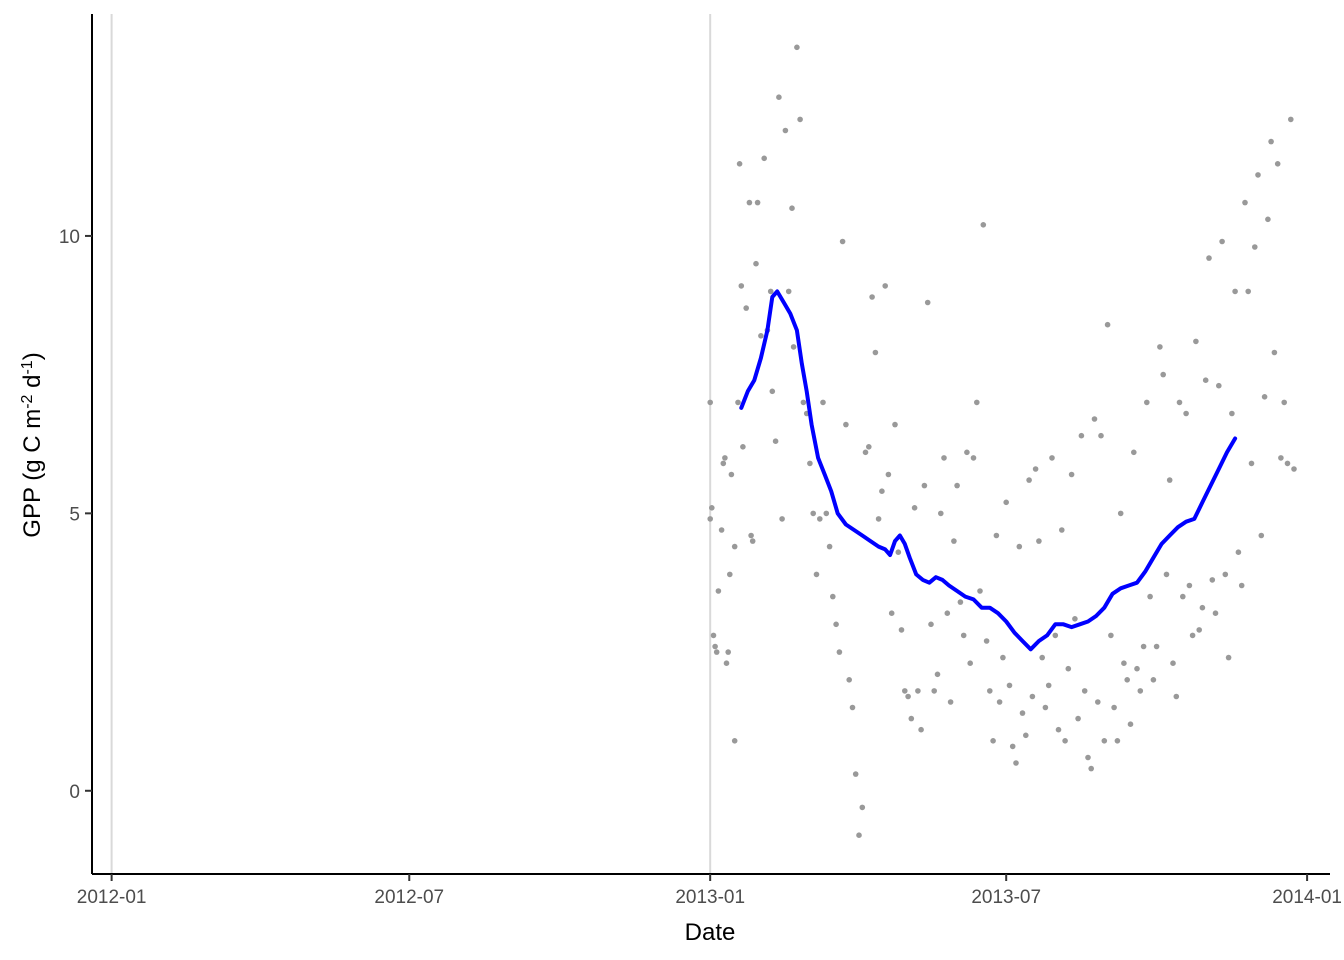  Describe the element at coordinates (710, 932) in the screenshot. I see `x-axis-title: Date` at that location.